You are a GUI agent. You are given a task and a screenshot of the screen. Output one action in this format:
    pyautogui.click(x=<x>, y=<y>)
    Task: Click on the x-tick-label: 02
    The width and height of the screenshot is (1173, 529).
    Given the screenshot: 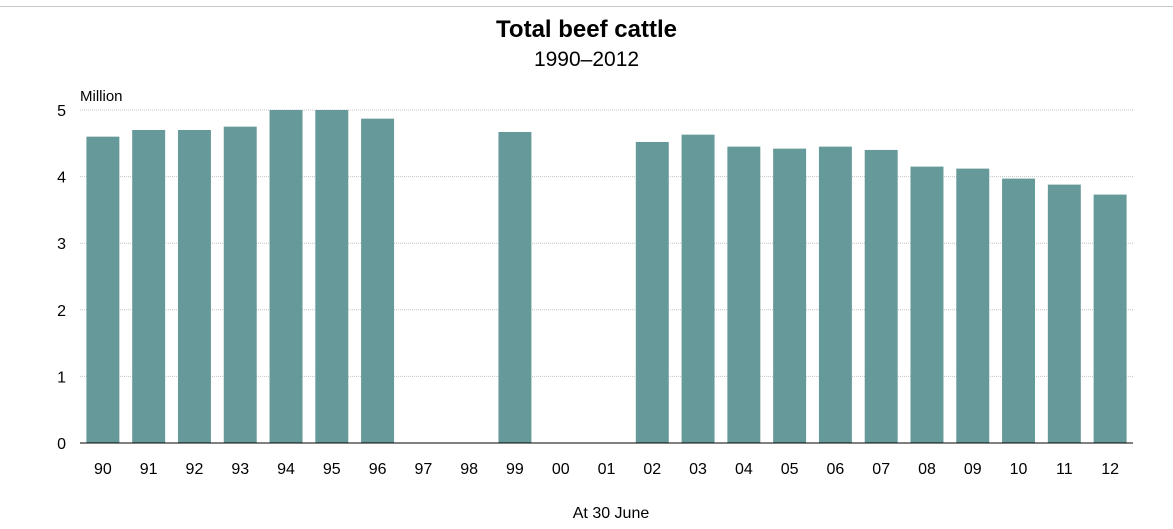 What is the action you would take?
    pyautogui.click(x=652, y=469)
    